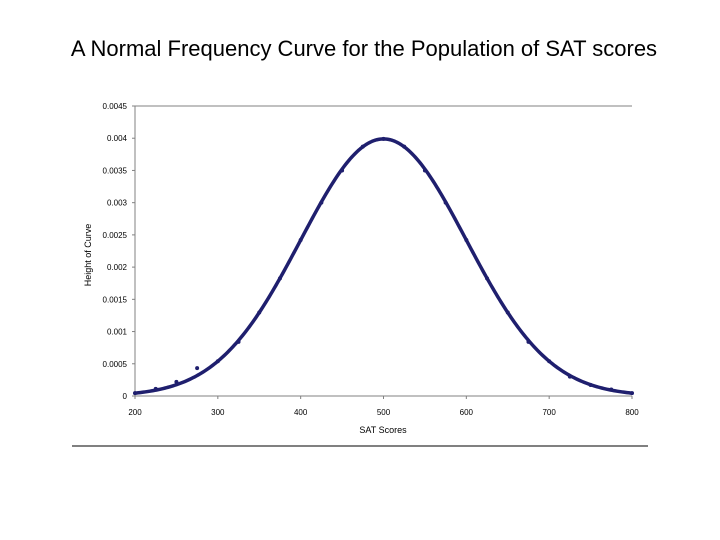 This screenshot has width=720, height=540. What do you see at coordinates (218, 412) in the screenshot?
I see `x-tick-label: 300` at bounding box center [218, 412].